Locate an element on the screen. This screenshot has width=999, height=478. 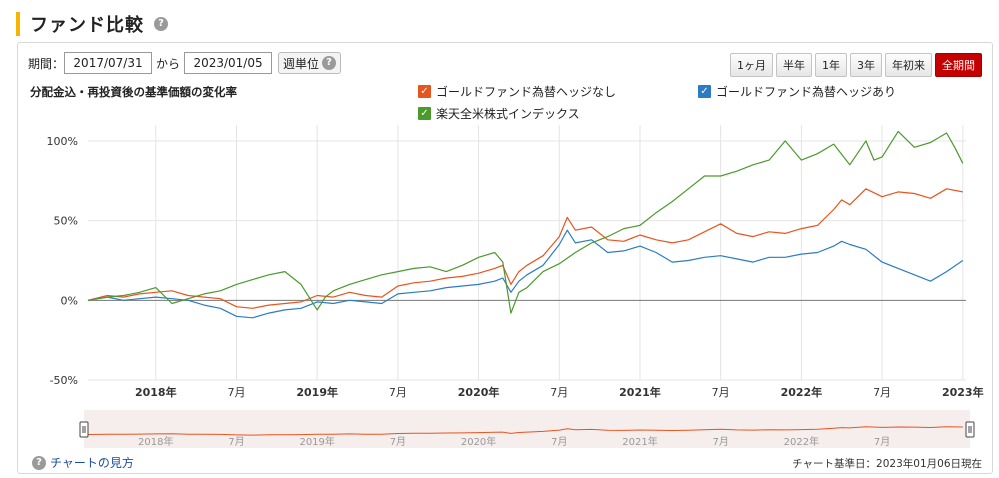
title-accent-bar is located at coordinates (18, 24).